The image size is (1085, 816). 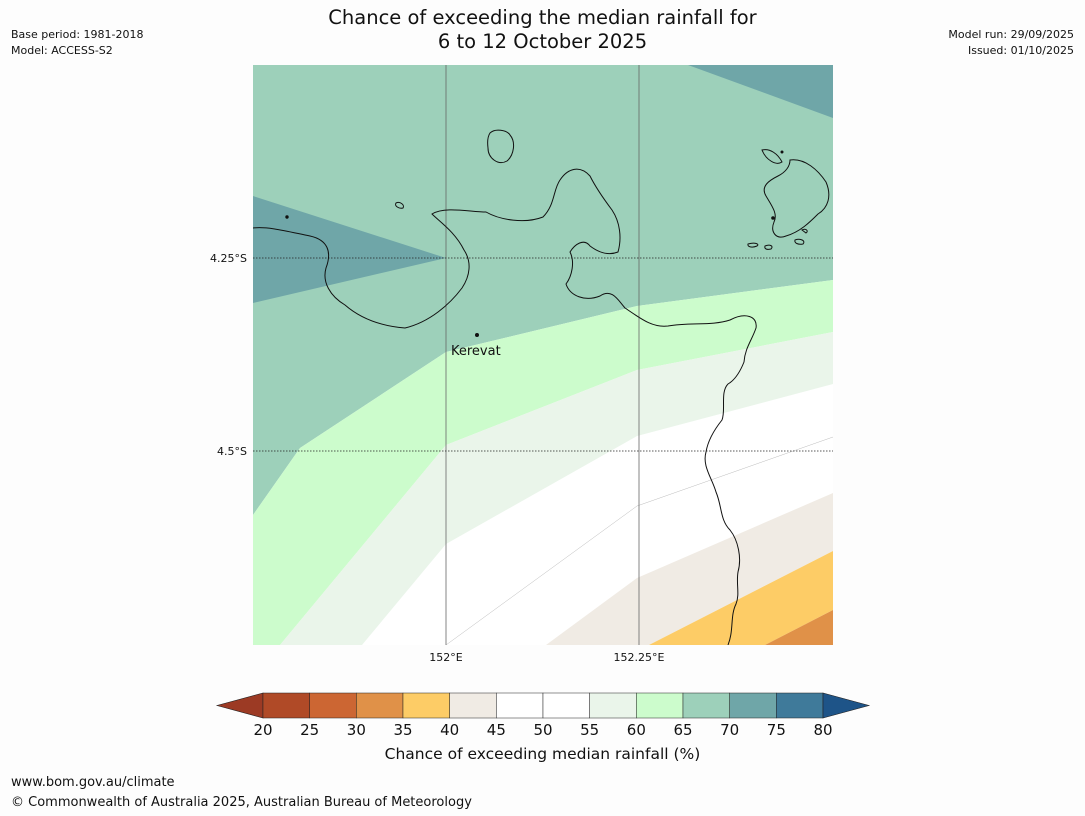 I want to click on colorbar-tick-label: 45, so click(x=496, y=730).